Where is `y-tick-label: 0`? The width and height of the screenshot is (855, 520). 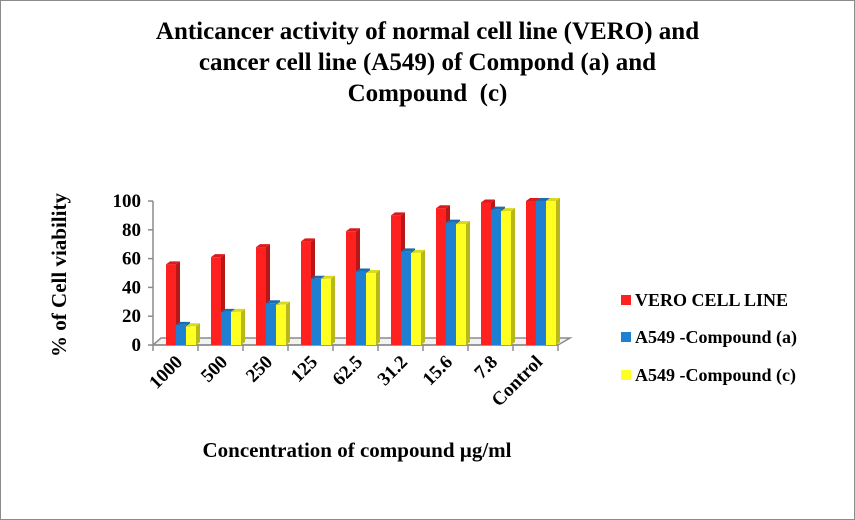 y-tick-label: 0 is located at coordinates (137, 345).